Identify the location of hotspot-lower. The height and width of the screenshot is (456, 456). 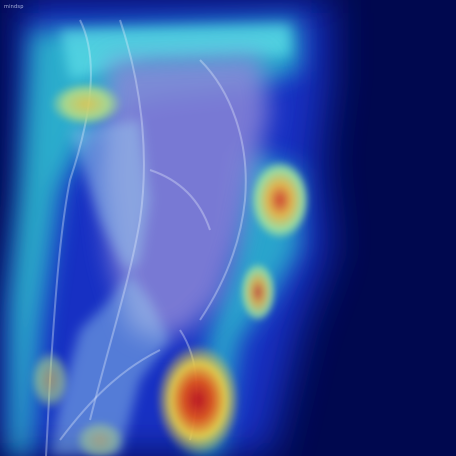
(198, 400).